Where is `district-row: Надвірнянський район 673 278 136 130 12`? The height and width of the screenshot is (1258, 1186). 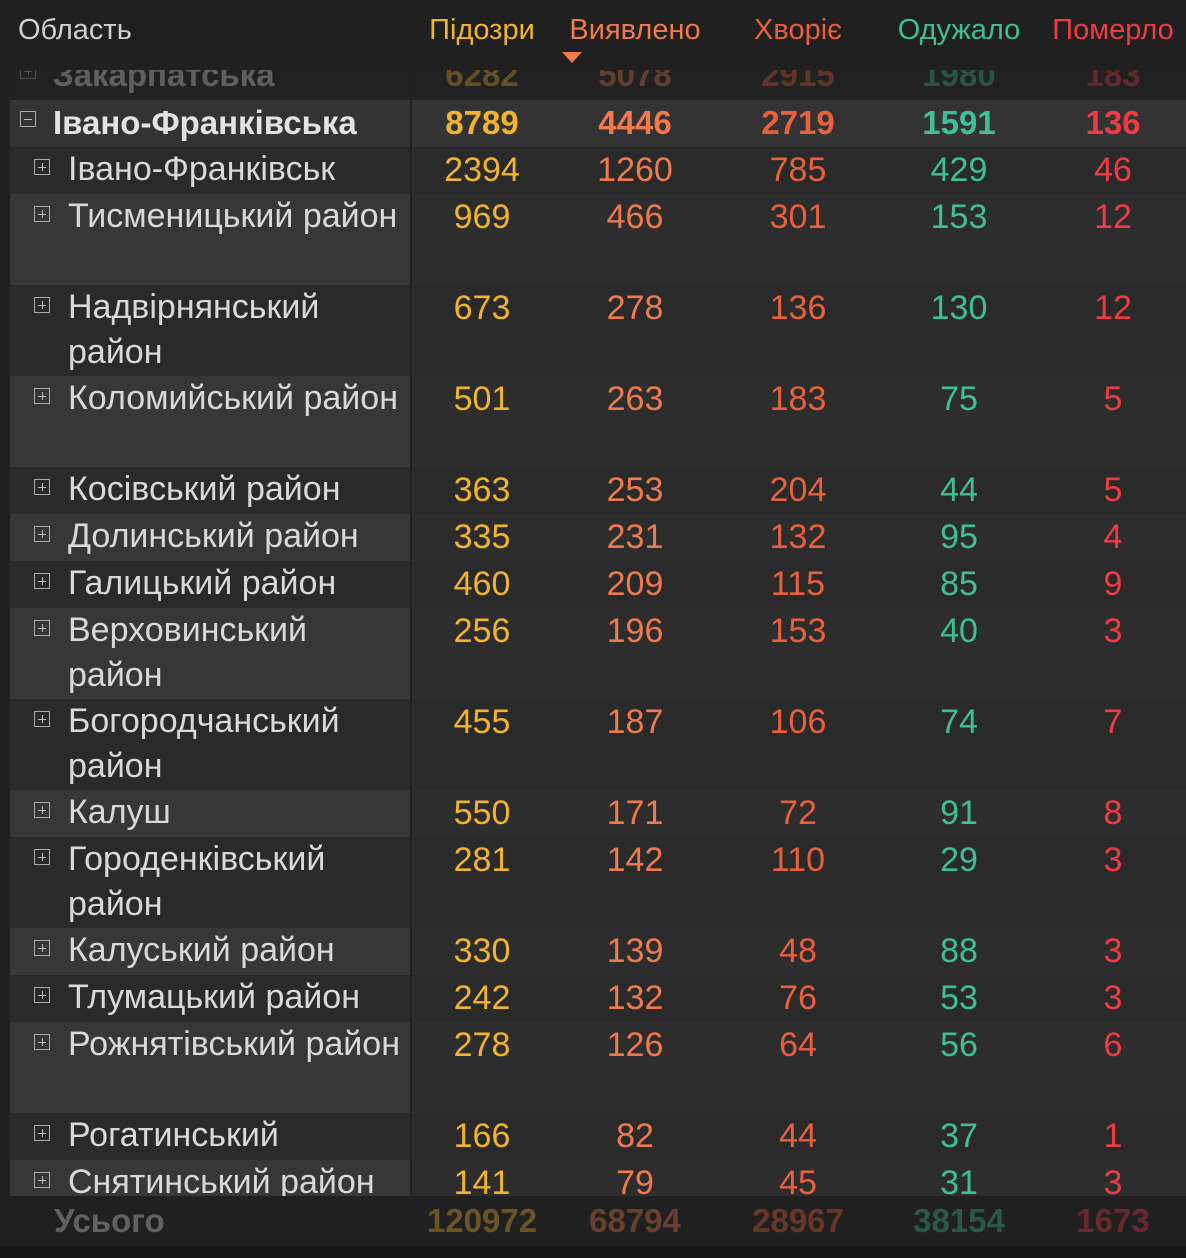
district-row: Надвірнянський район 673 278 136 130 12 is located at coordinates (593, 330).